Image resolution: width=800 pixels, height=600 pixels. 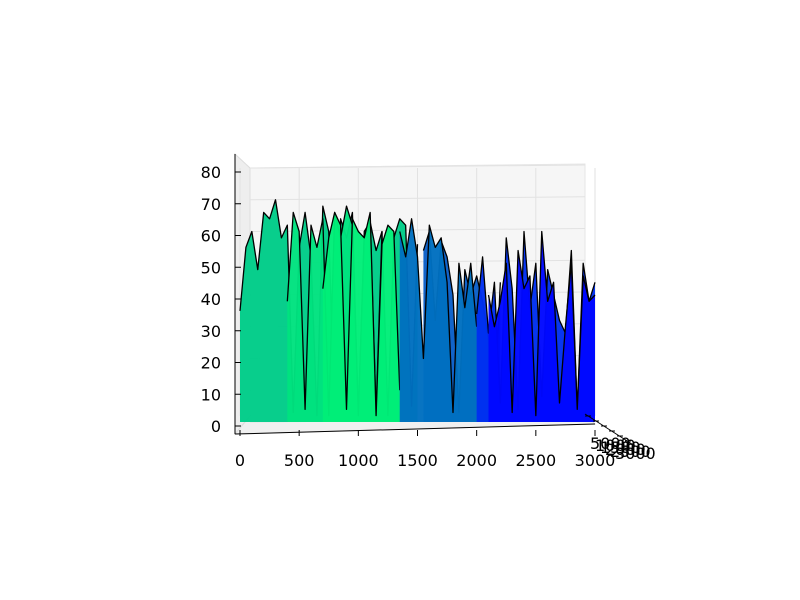 What do you see at coordinates (211, 172) in the screenshot?
I see `z-tick-label: 80` at bounding box center [211, 172].